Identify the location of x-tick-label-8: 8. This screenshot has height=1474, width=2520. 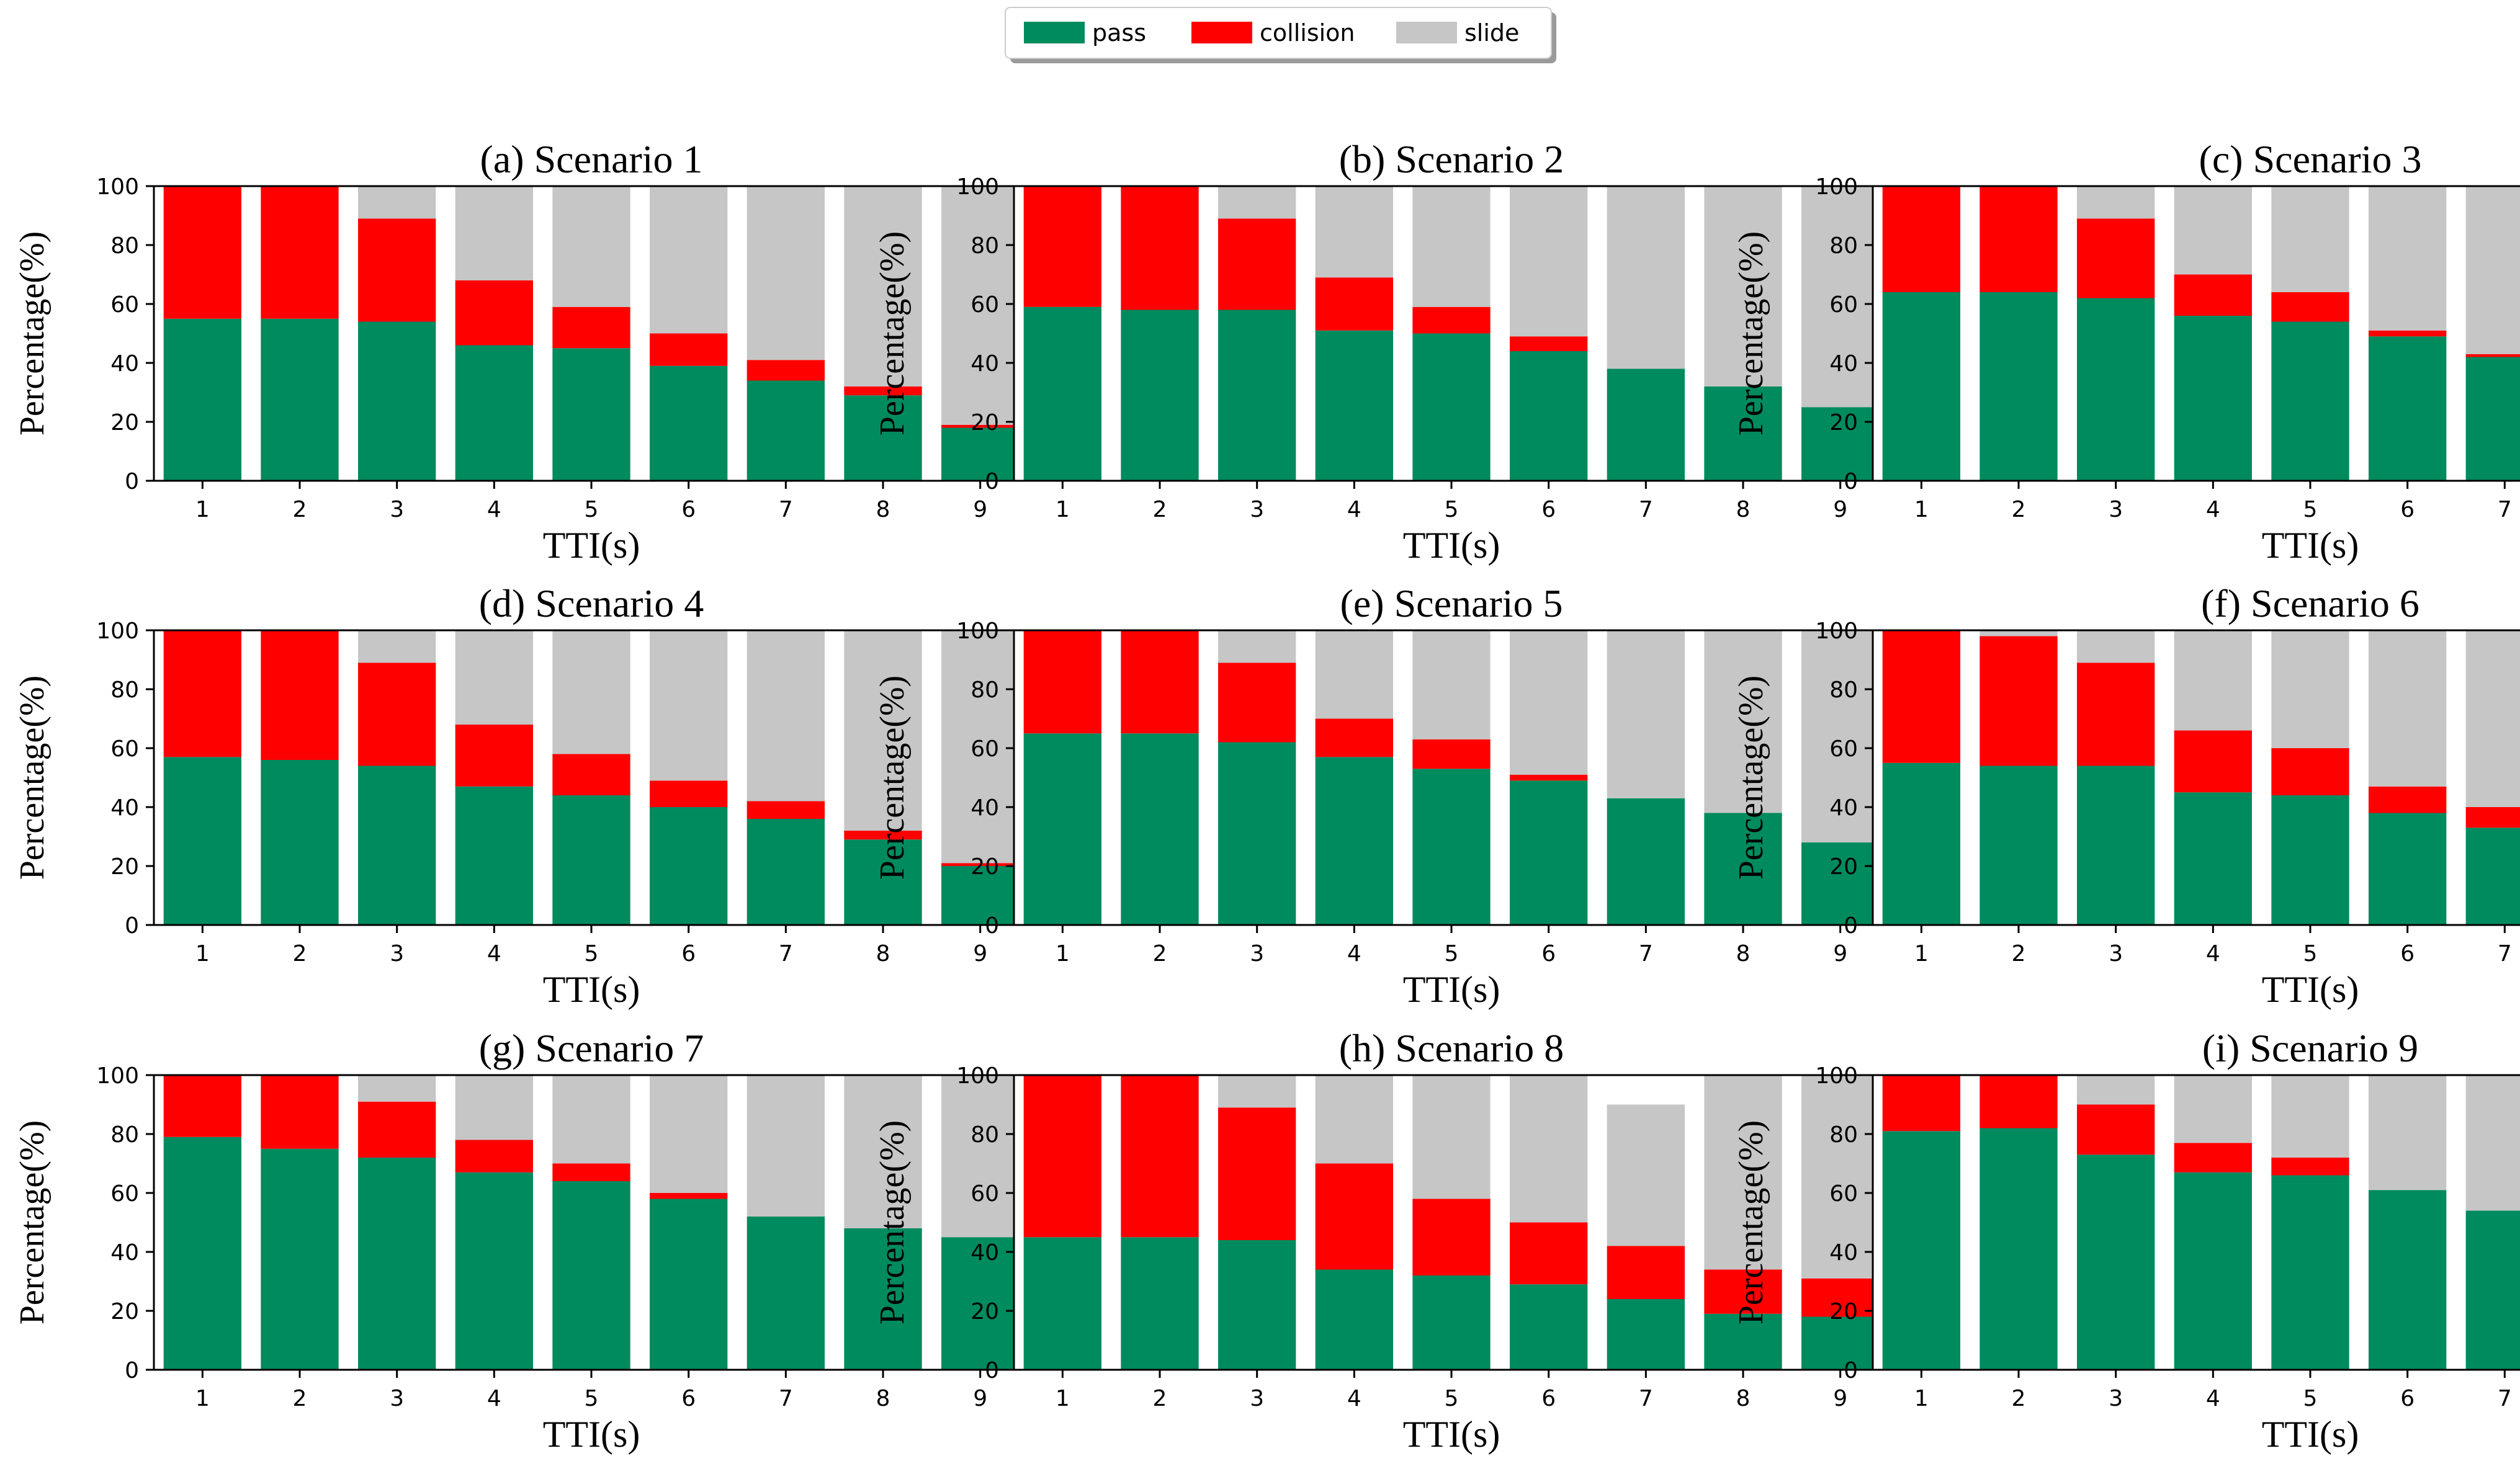
(883, 954).